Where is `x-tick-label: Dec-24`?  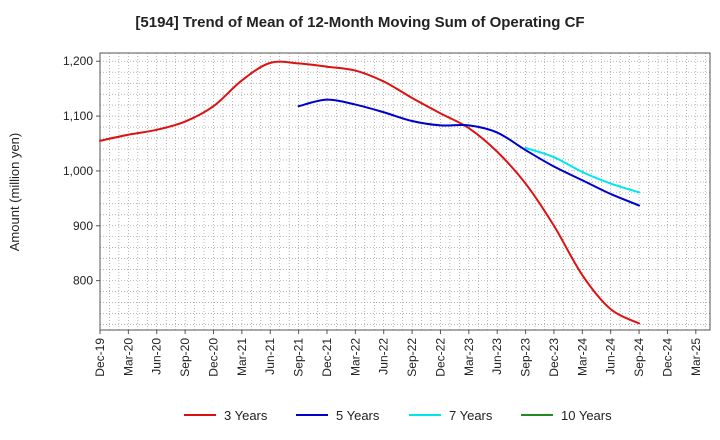
x-tick-label: Dec-24 is located at coordinates (667, 357).